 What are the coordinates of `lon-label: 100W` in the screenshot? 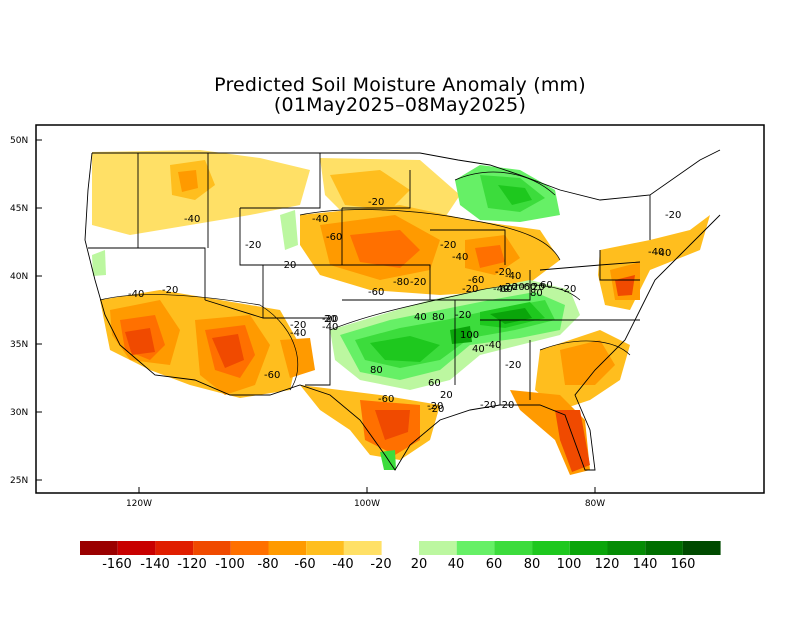 It's located at (367, 504).